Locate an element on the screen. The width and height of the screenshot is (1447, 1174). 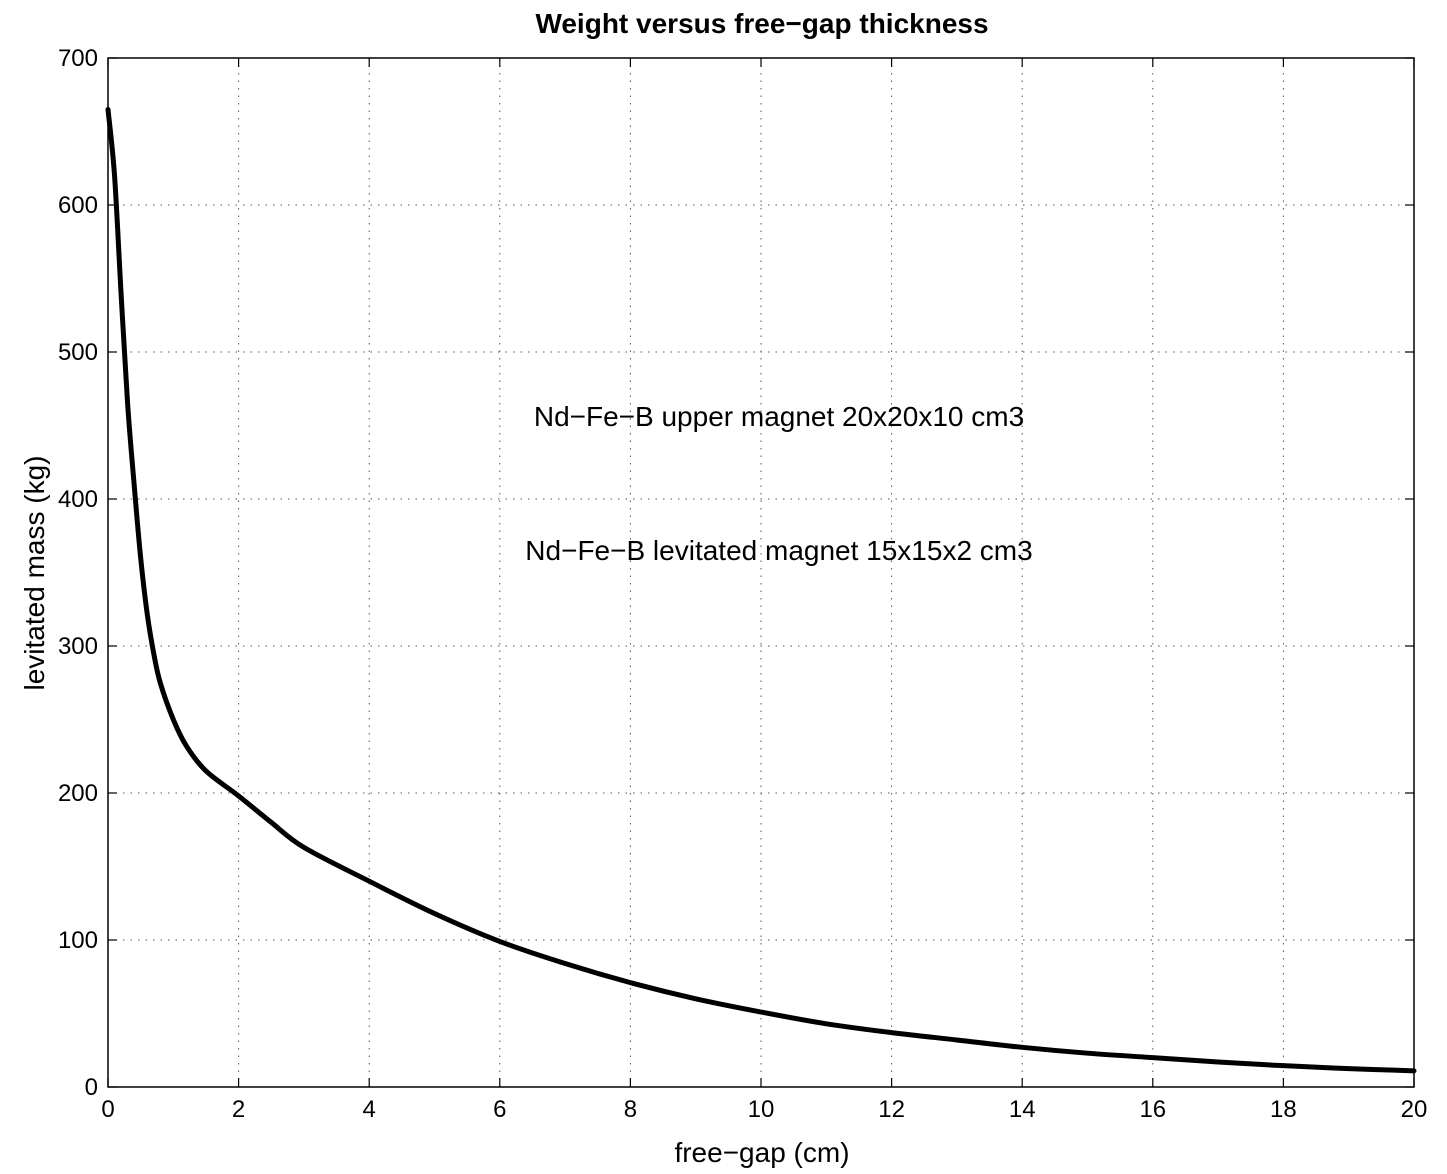
y-tick-label: 600 is located at coordinates (78, 205).